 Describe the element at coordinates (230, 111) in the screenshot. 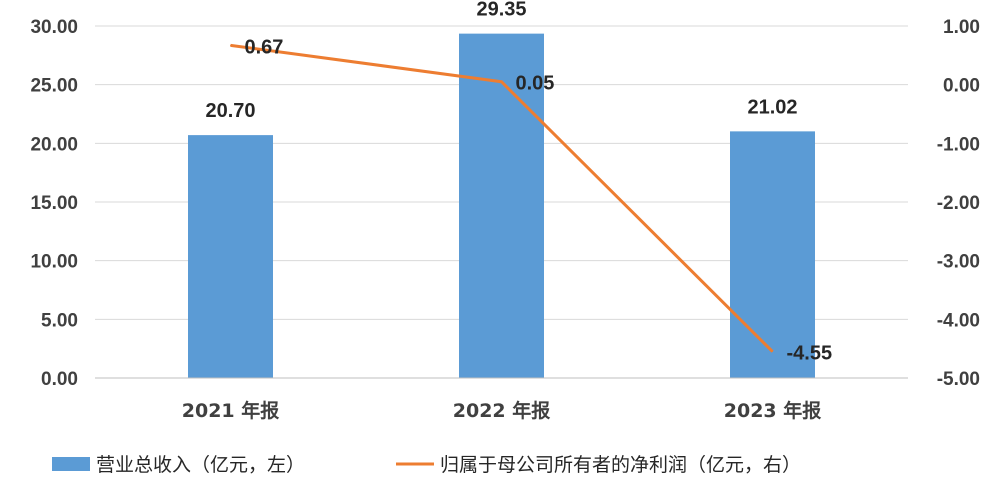

I see `bar-data-label: 20.70` at that location.